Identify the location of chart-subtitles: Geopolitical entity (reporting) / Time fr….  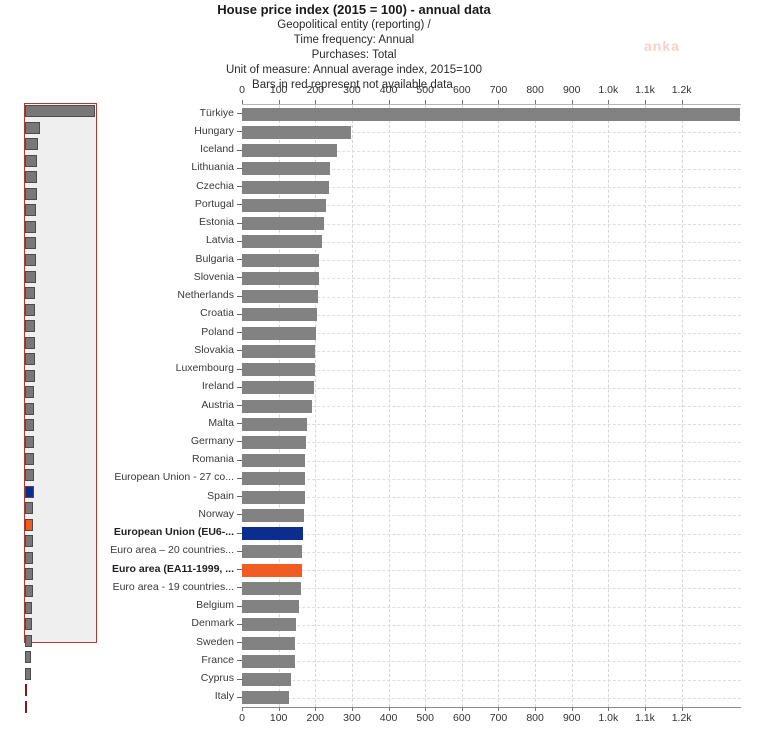
(354, 55).